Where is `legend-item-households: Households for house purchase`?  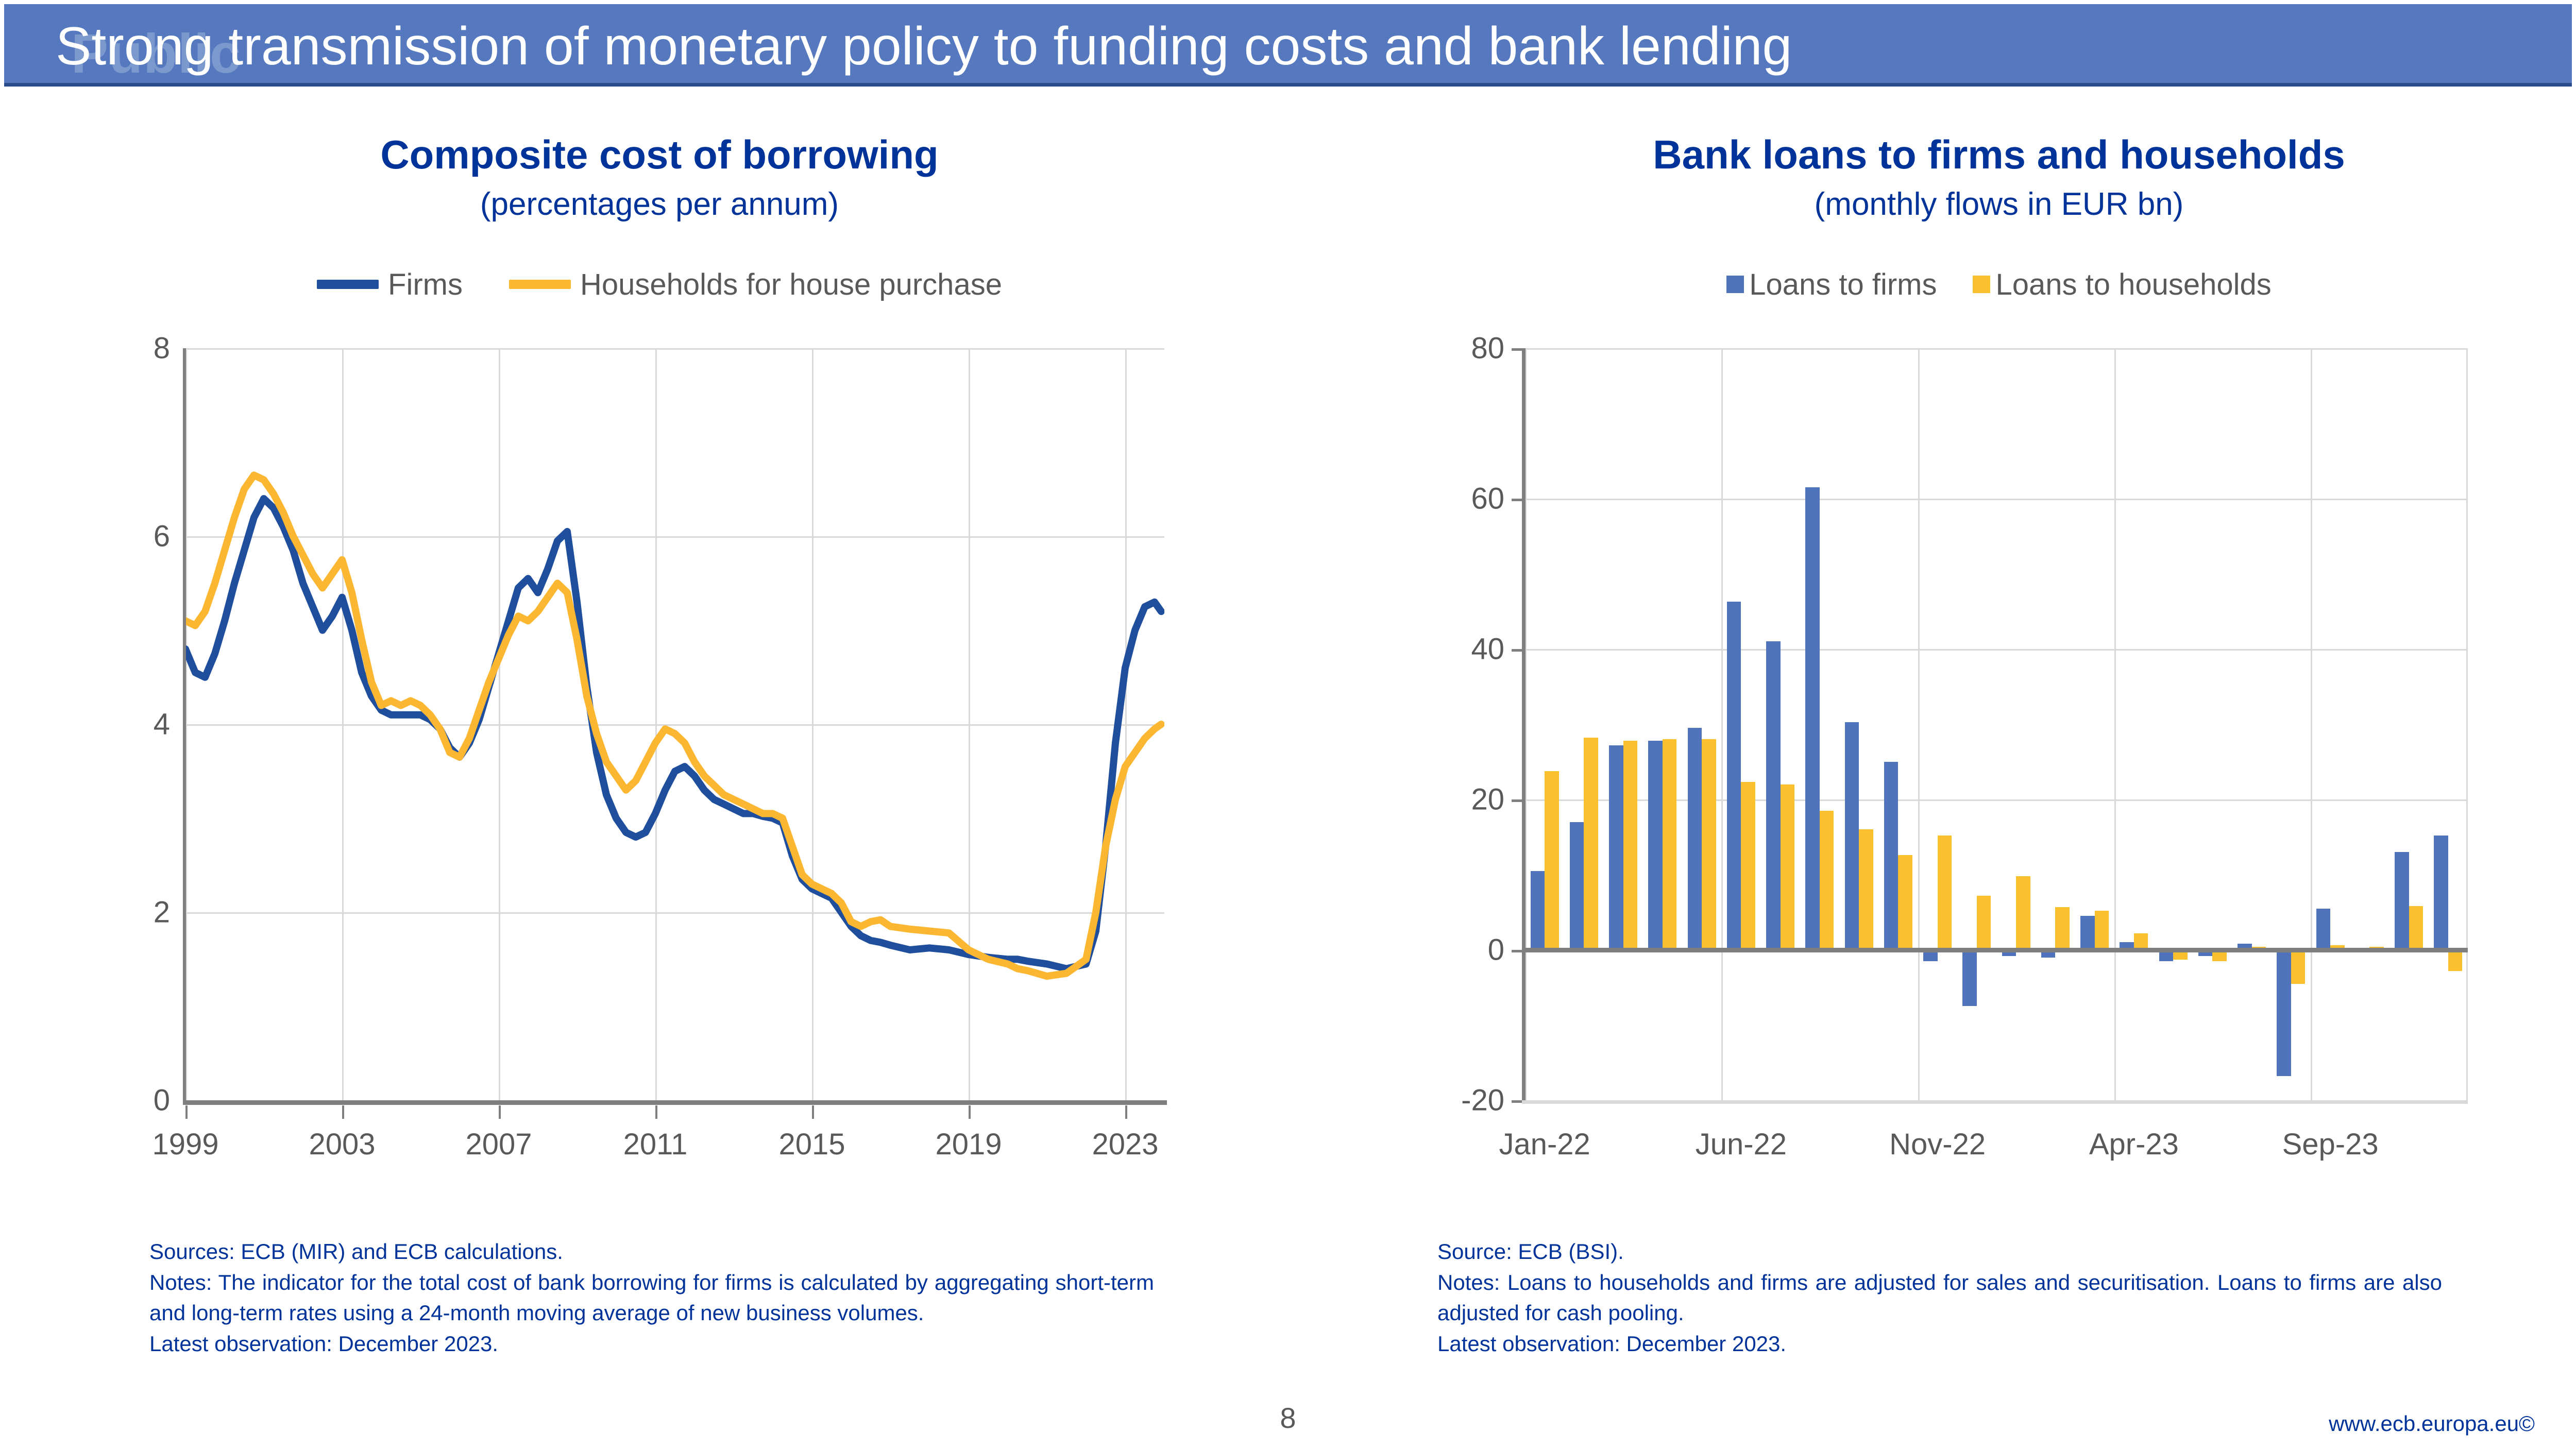 legend-item-households: Households for house purchase is located at coordinates (755, 284).